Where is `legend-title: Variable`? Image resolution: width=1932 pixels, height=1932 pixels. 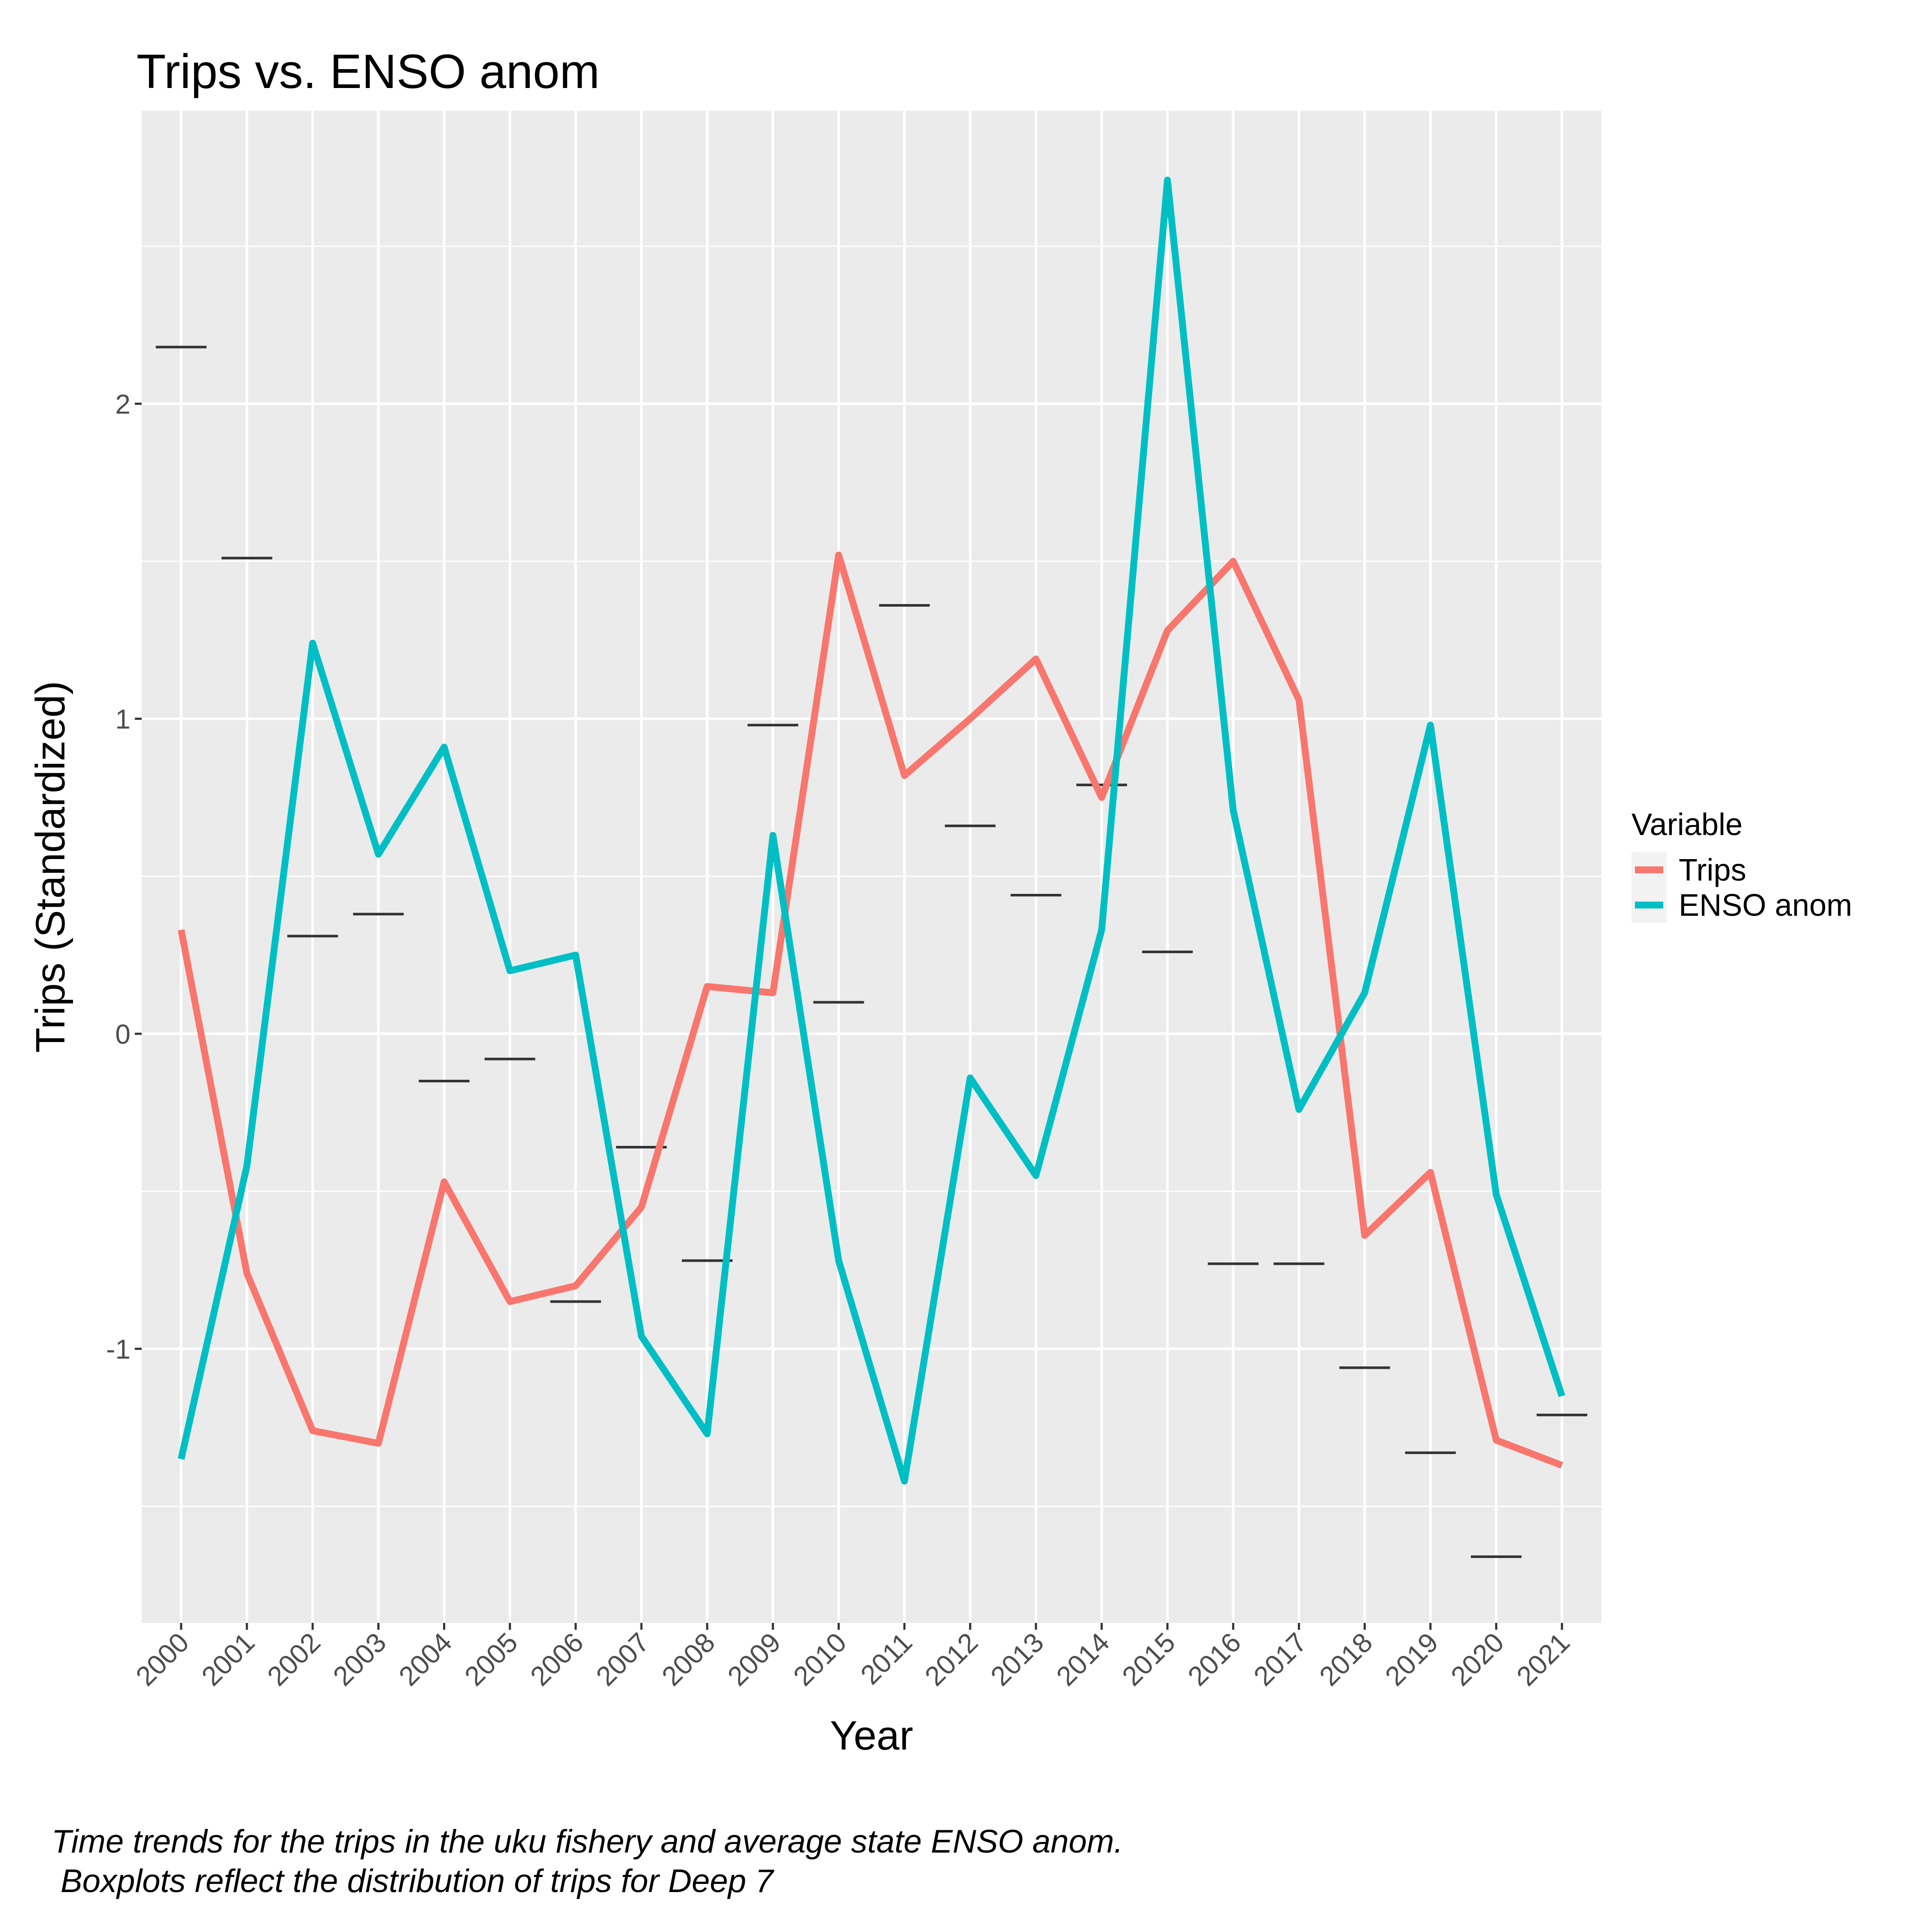
legend-title: Variable is located at coordinates (1687, 825).